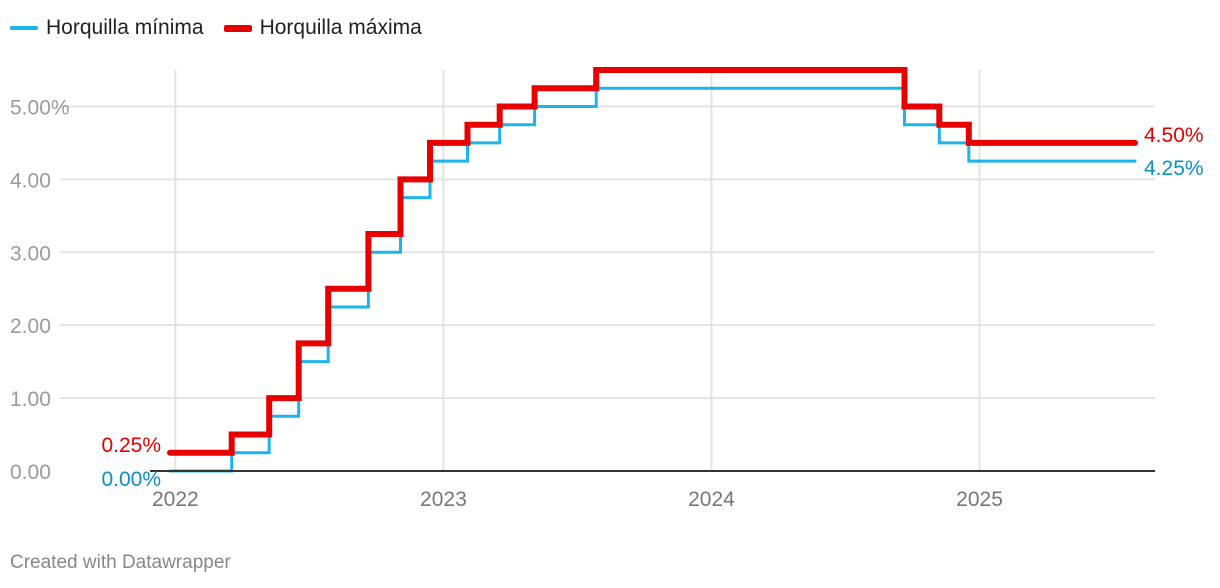 This screenshot has height=588, width=1220. I want to click on y-tick-label: 4.00, so click(30, 180).